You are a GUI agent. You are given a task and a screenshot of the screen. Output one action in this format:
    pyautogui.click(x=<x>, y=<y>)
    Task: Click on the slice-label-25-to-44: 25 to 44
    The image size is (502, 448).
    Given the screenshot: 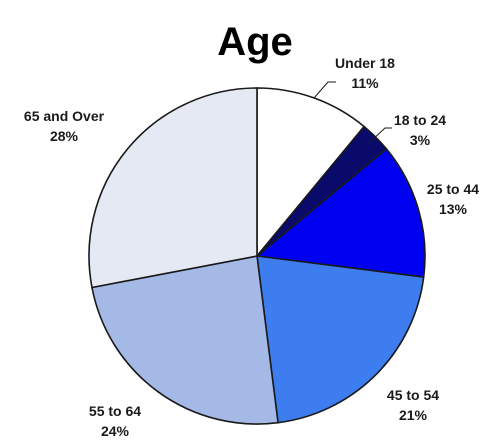 What is the action you would take?
    pyautogui.click(x=453, y=189)
    